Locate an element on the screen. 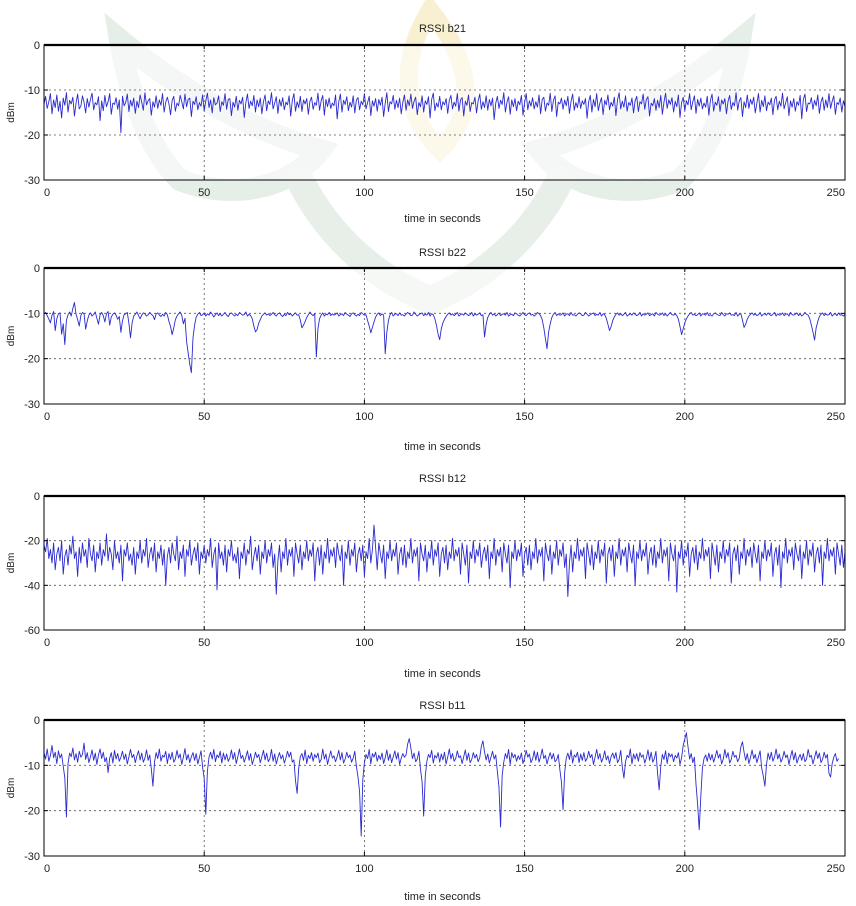 The height and width of the screenshot is (906, 856). y-tick-label: -40 is located at coordinates (32, 586).